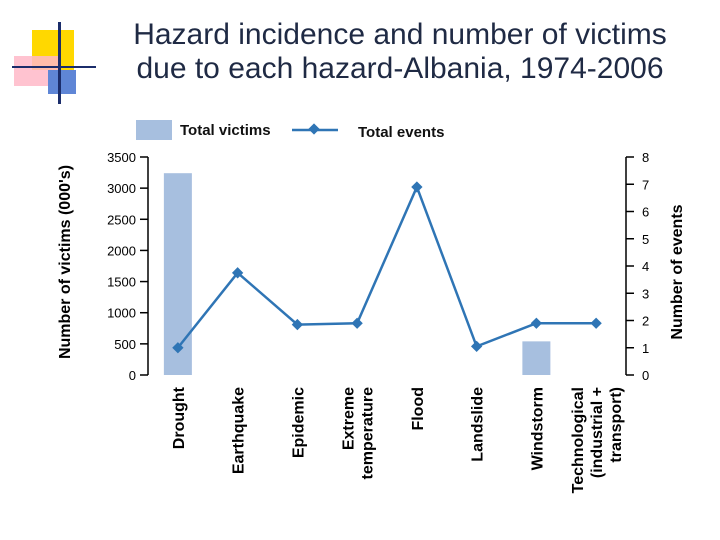 This screenshot has width=720, height=540. I want to click on left-axis-tick-label: 3500, so click(121, 157).